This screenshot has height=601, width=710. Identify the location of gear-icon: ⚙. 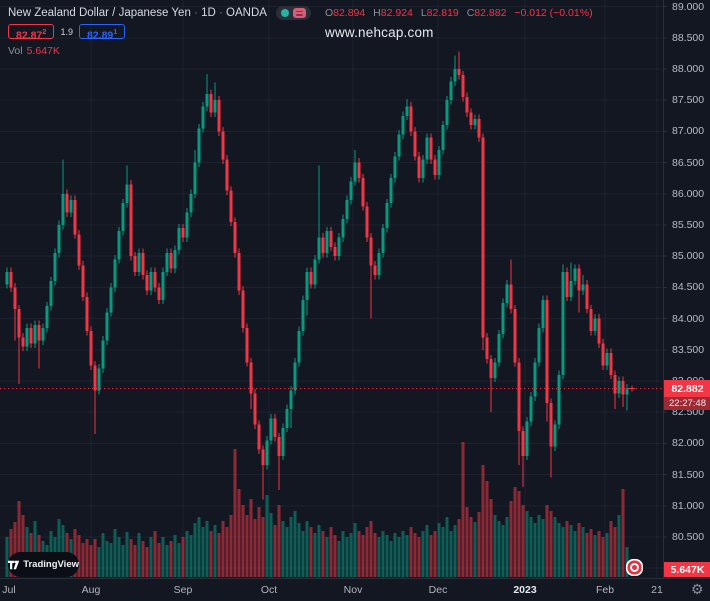
(697, 589).